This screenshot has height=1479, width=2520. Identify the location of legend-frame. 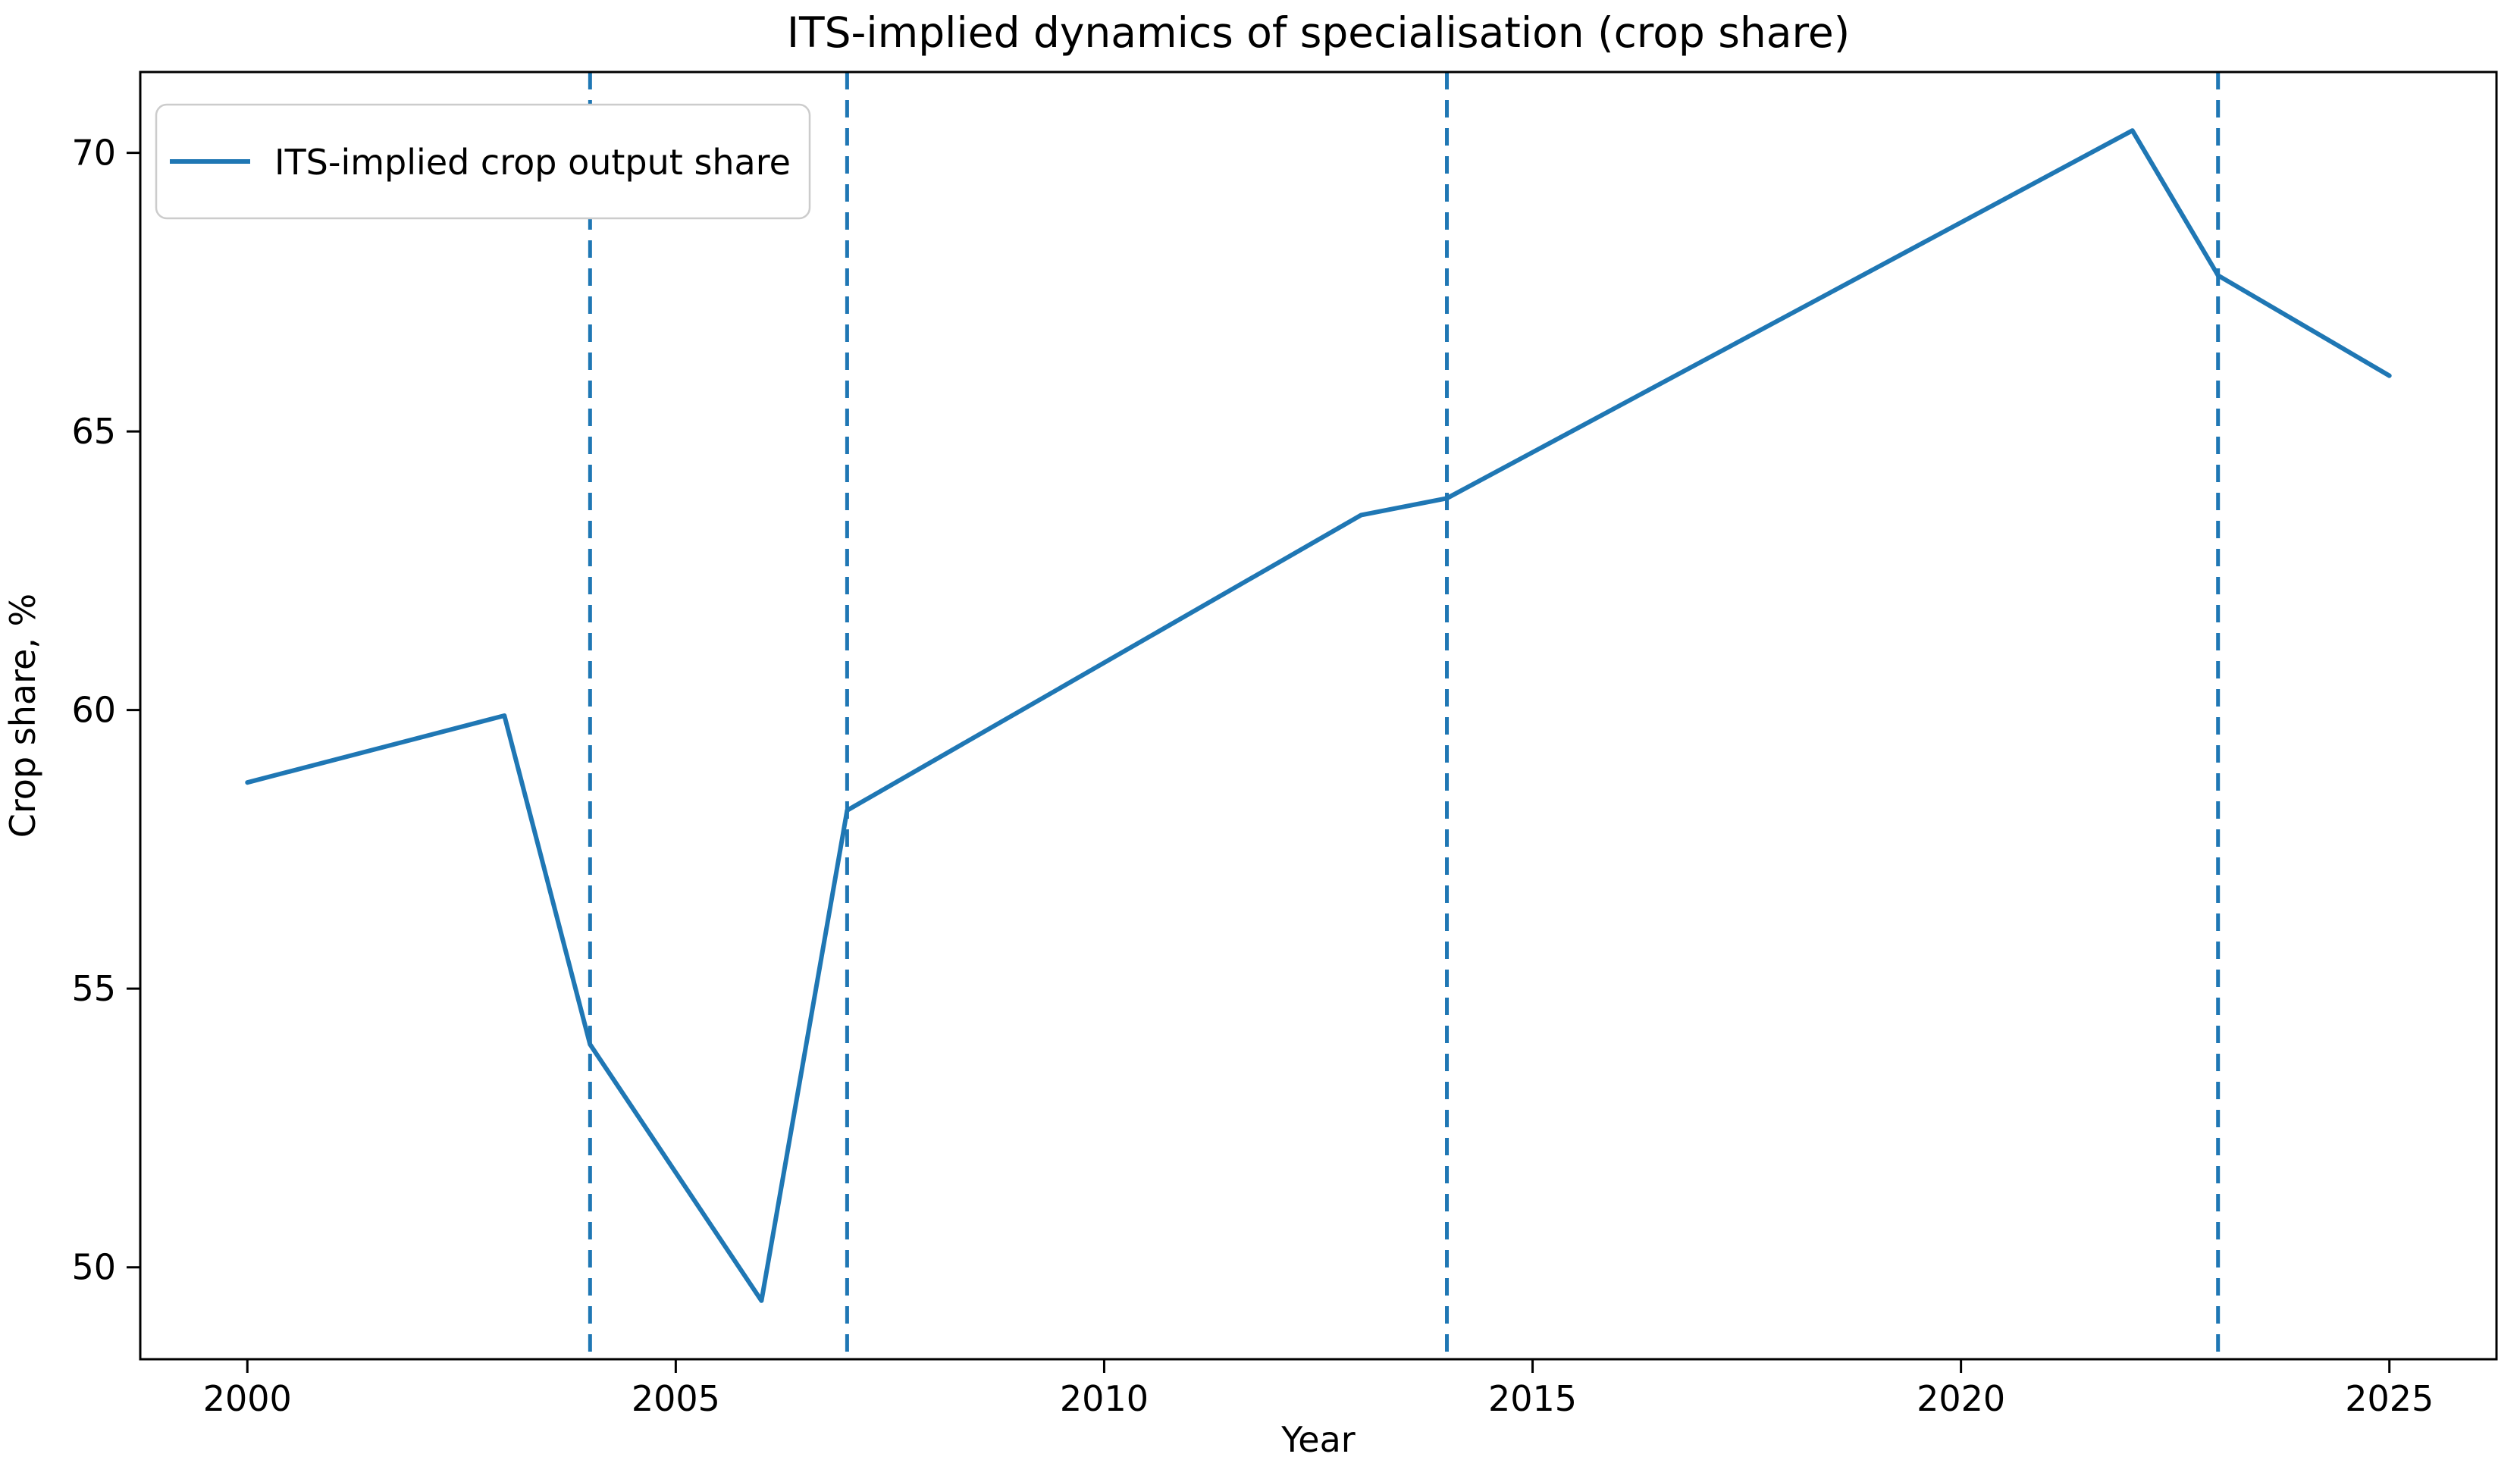
(483, 162).